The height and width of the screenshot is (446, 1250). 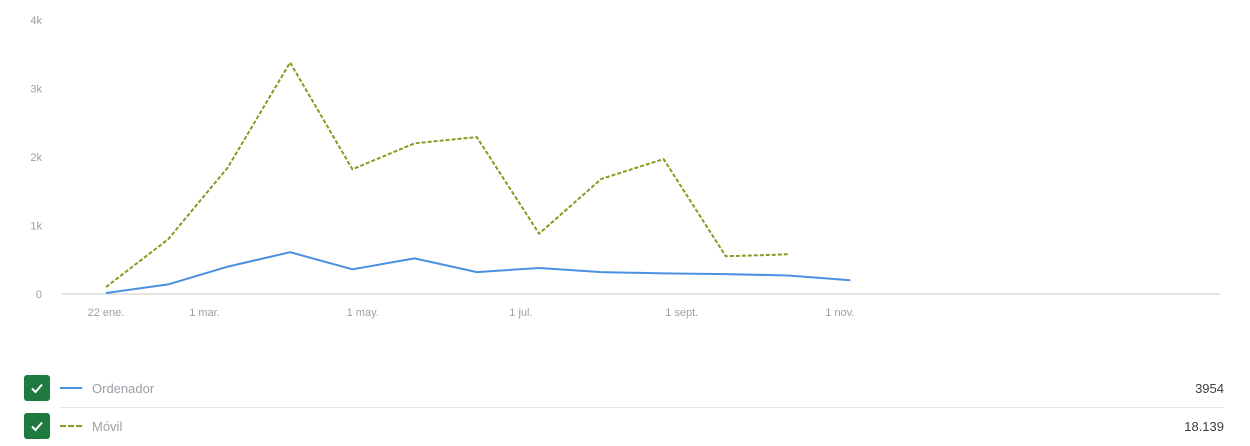 I want to click on legend-row-movil: Móvil 18.139, so click(x=624, y=424).